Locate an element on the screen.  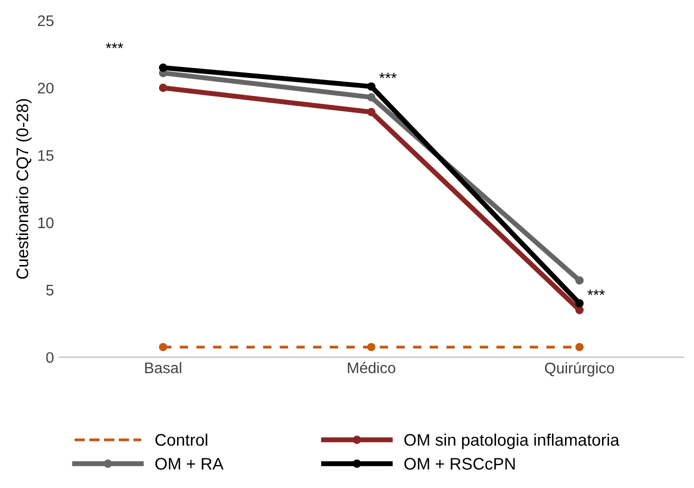
y-tick-label: 0 is located at coordinates (50, 357).